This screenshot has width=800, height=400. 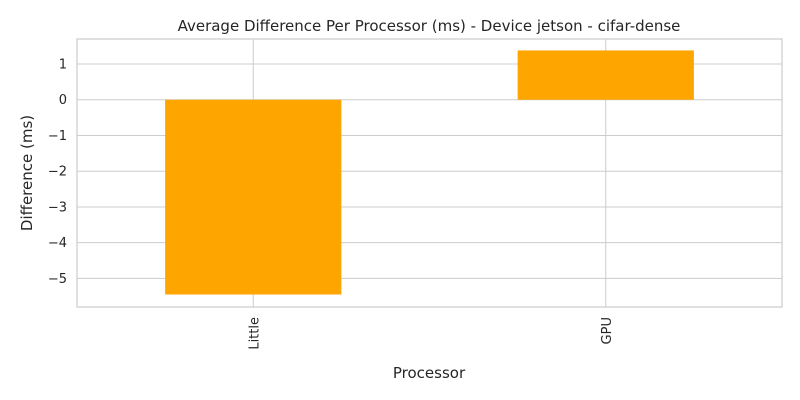 I want to click on y-tick-labels: −5 −4 −3 −2 −1 0 1, so click(x=57, y=172).